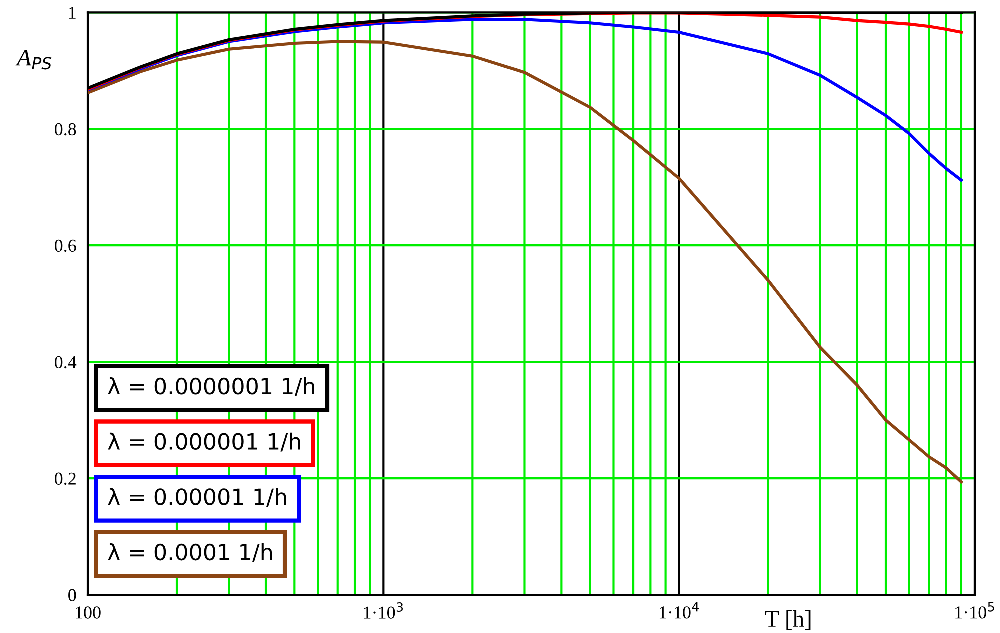 This screenshot has width=1000, height=633. What do you see at coordinates (65, 129) in the screenshot?
I see `y-tick-label: 0.8` at bounding box center [65, 129].